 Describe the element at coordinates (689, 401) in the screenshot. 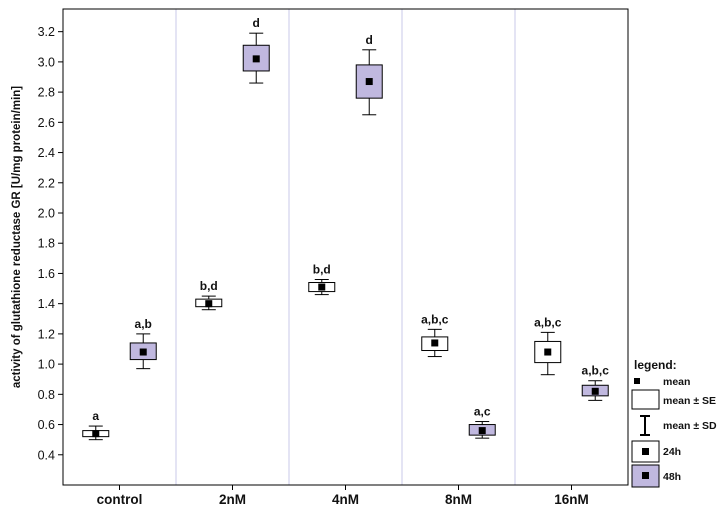

I see `legend-label: mean ± SE` at that location.